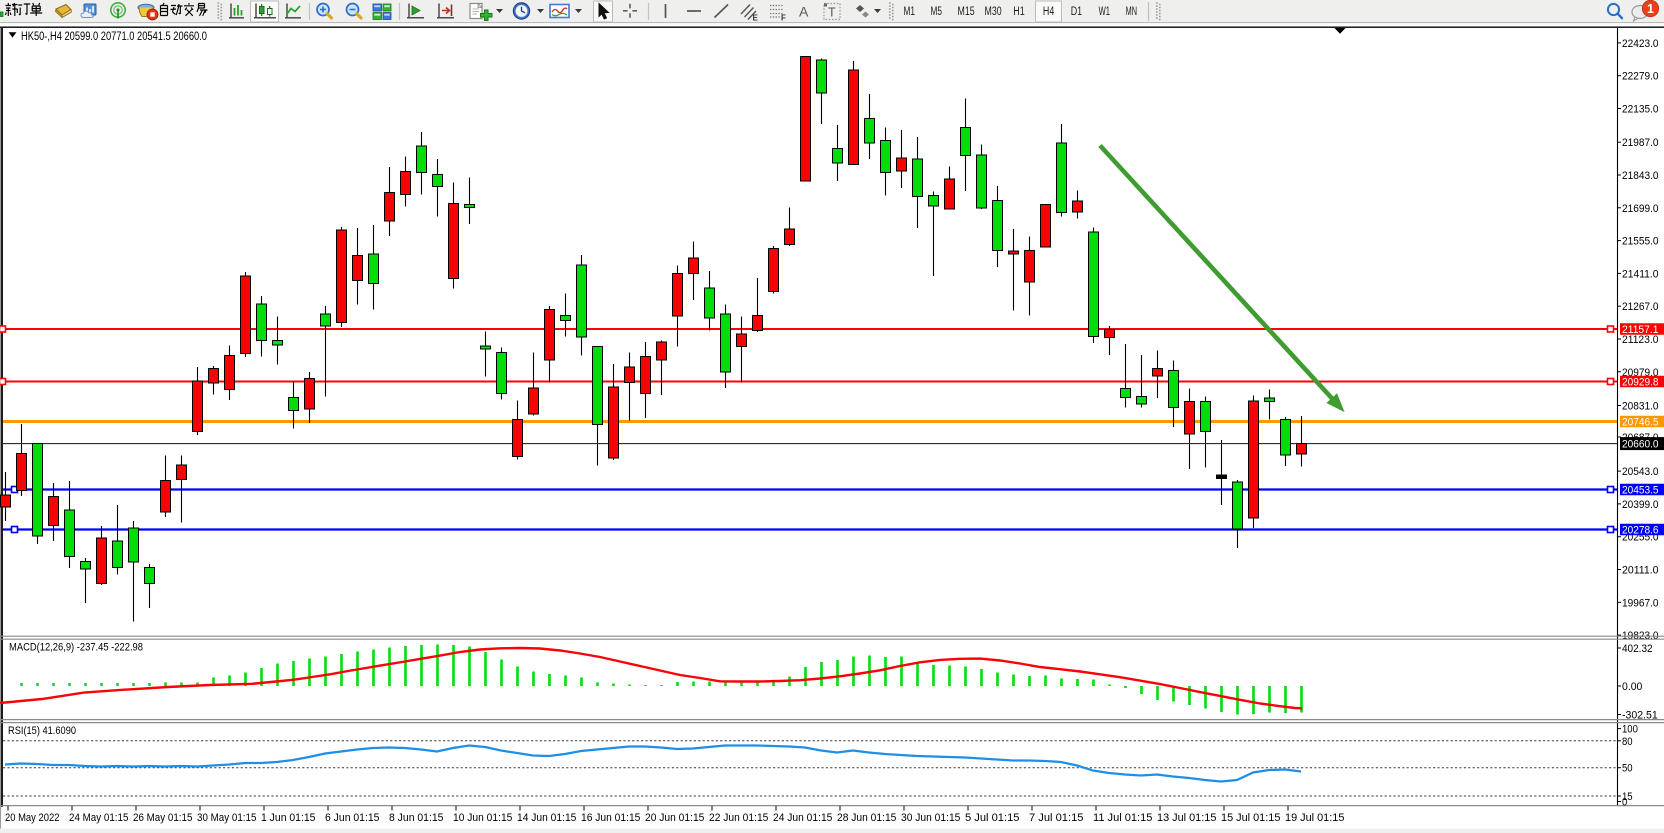 The image size is (1664, 833). What do you see at coordinates (783, 18) in the screenshot?
I see `svg-text: F` at bounding box center [783, 18].